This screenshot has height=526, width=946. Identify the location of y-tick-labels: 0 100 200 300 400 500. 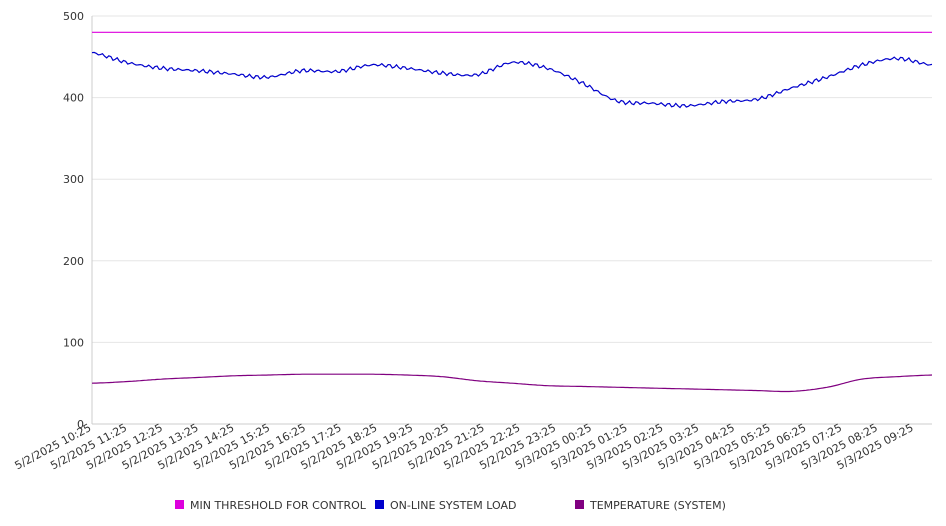
(73, 220).